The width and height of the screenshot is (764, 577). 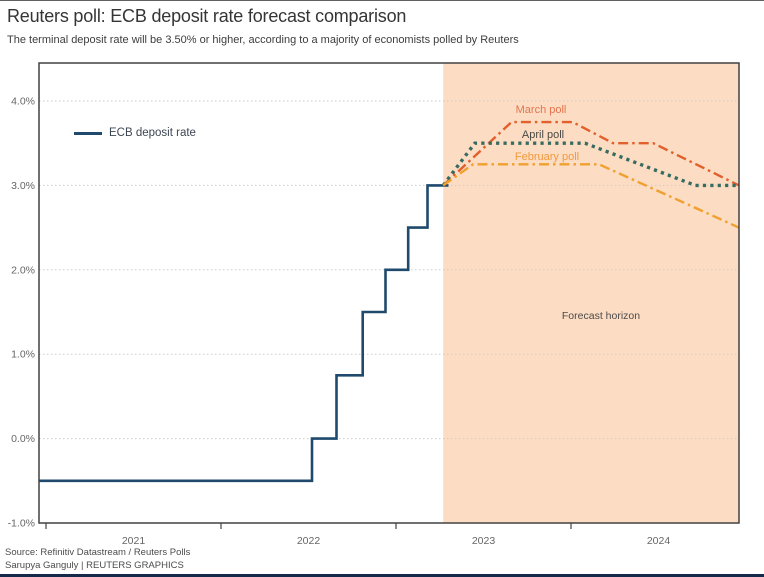 What do you see at coordinates (590, 164) in the screenshot?
I see `series-april` at bounding box center [590, 164].